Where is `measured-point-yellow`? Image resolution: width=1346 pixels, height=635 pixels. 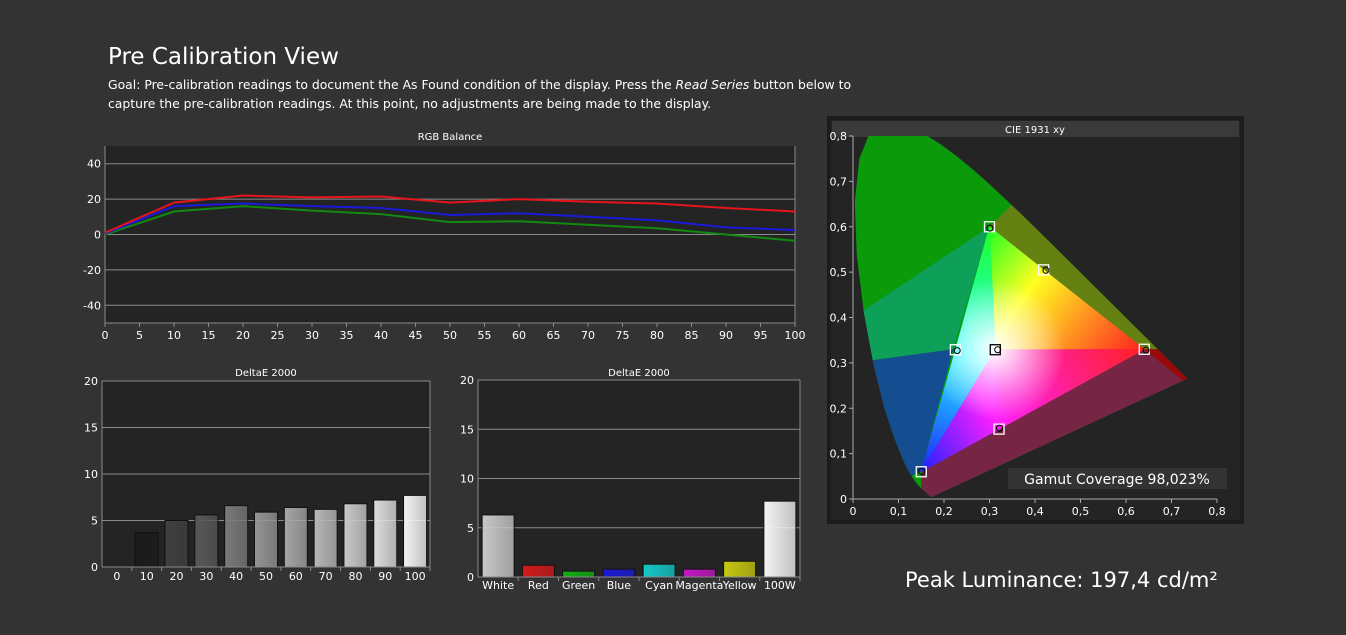
measured-point-yellow is located at coordinates (1046, 270).